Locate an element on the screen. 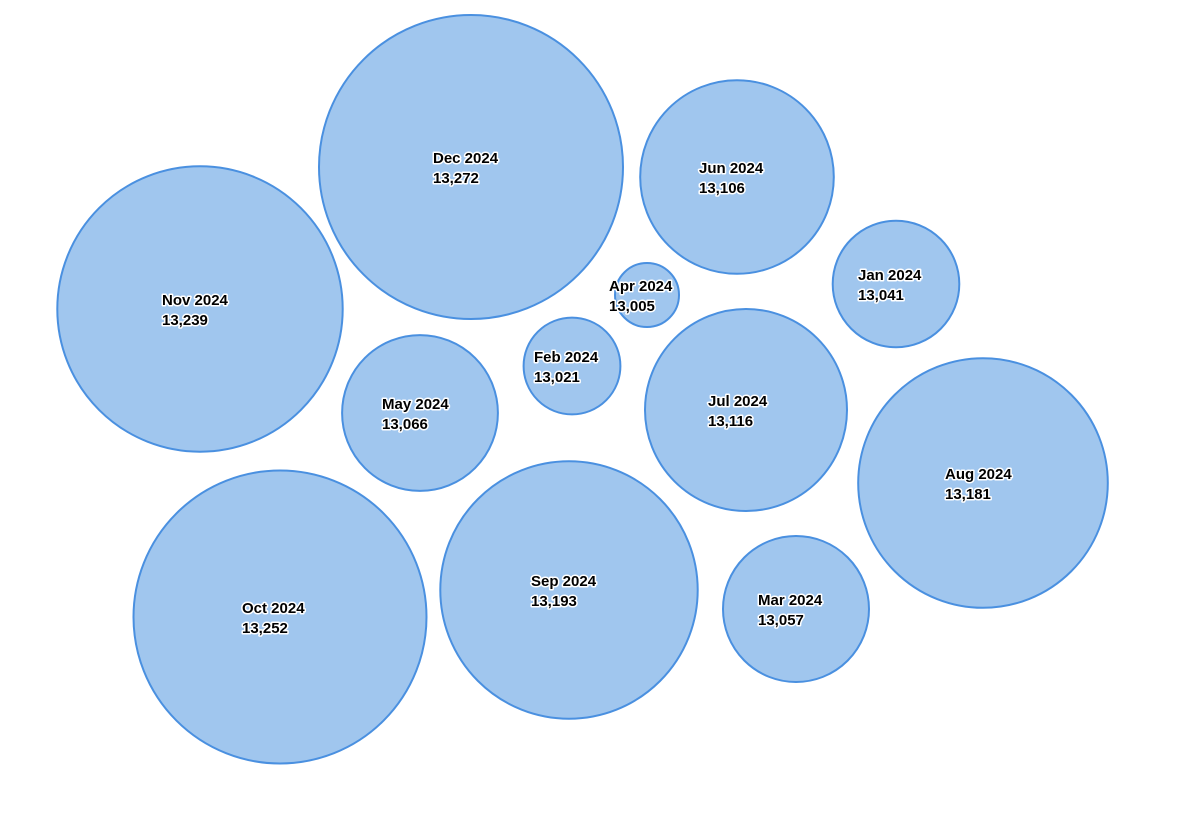  bubble-label: Mar 2024 is located at coordinates (790, 600).